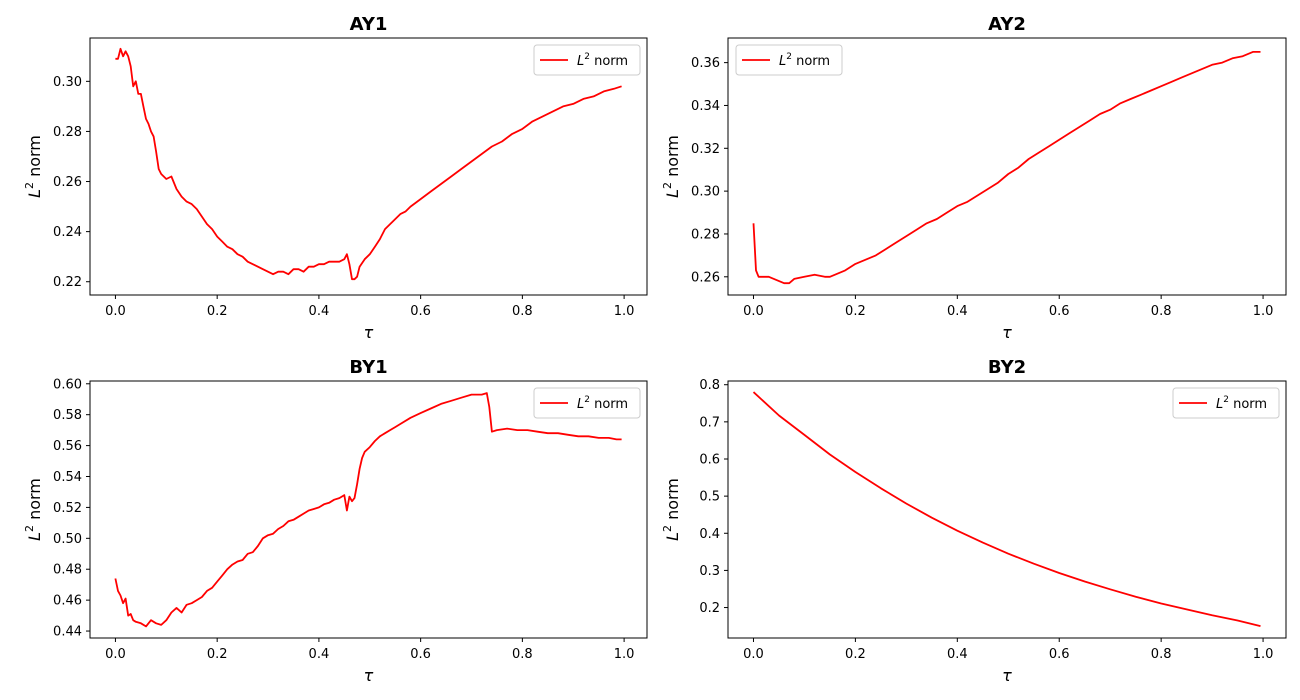 The height and width of the screenshot is (700, 1300). Describe the element at coordinates (1007, 367) in the screenshot. I see `chart-title: BY2` at that location.